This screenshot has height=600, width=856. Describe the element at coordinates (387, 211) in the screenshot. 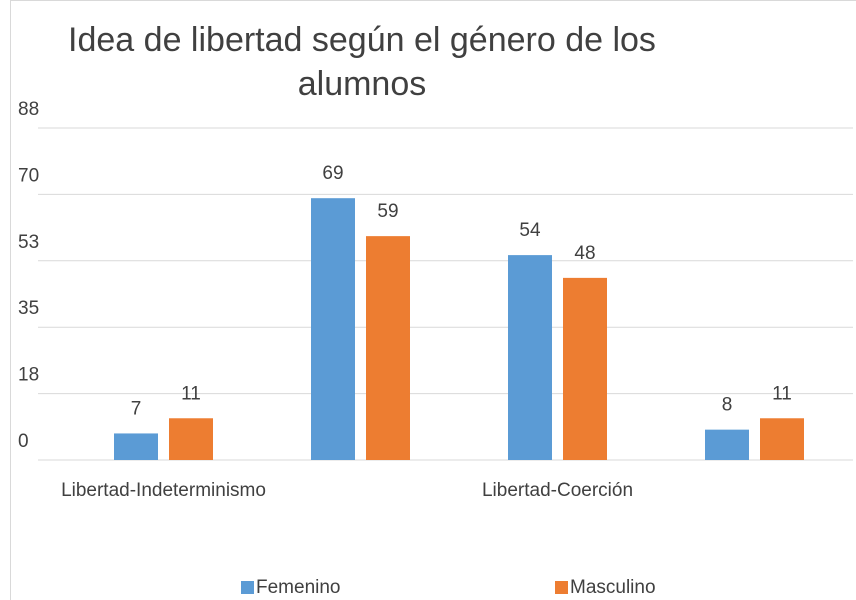

I see `data-label: 59` at that location.